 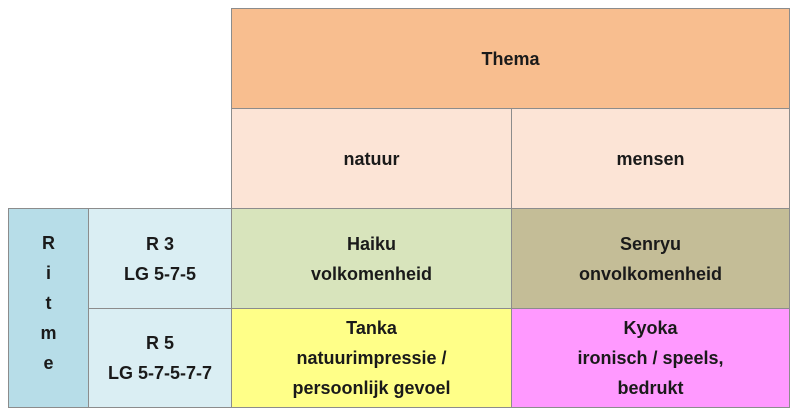 I want to click on row-header: Ritme, so click(x=48, y=308).